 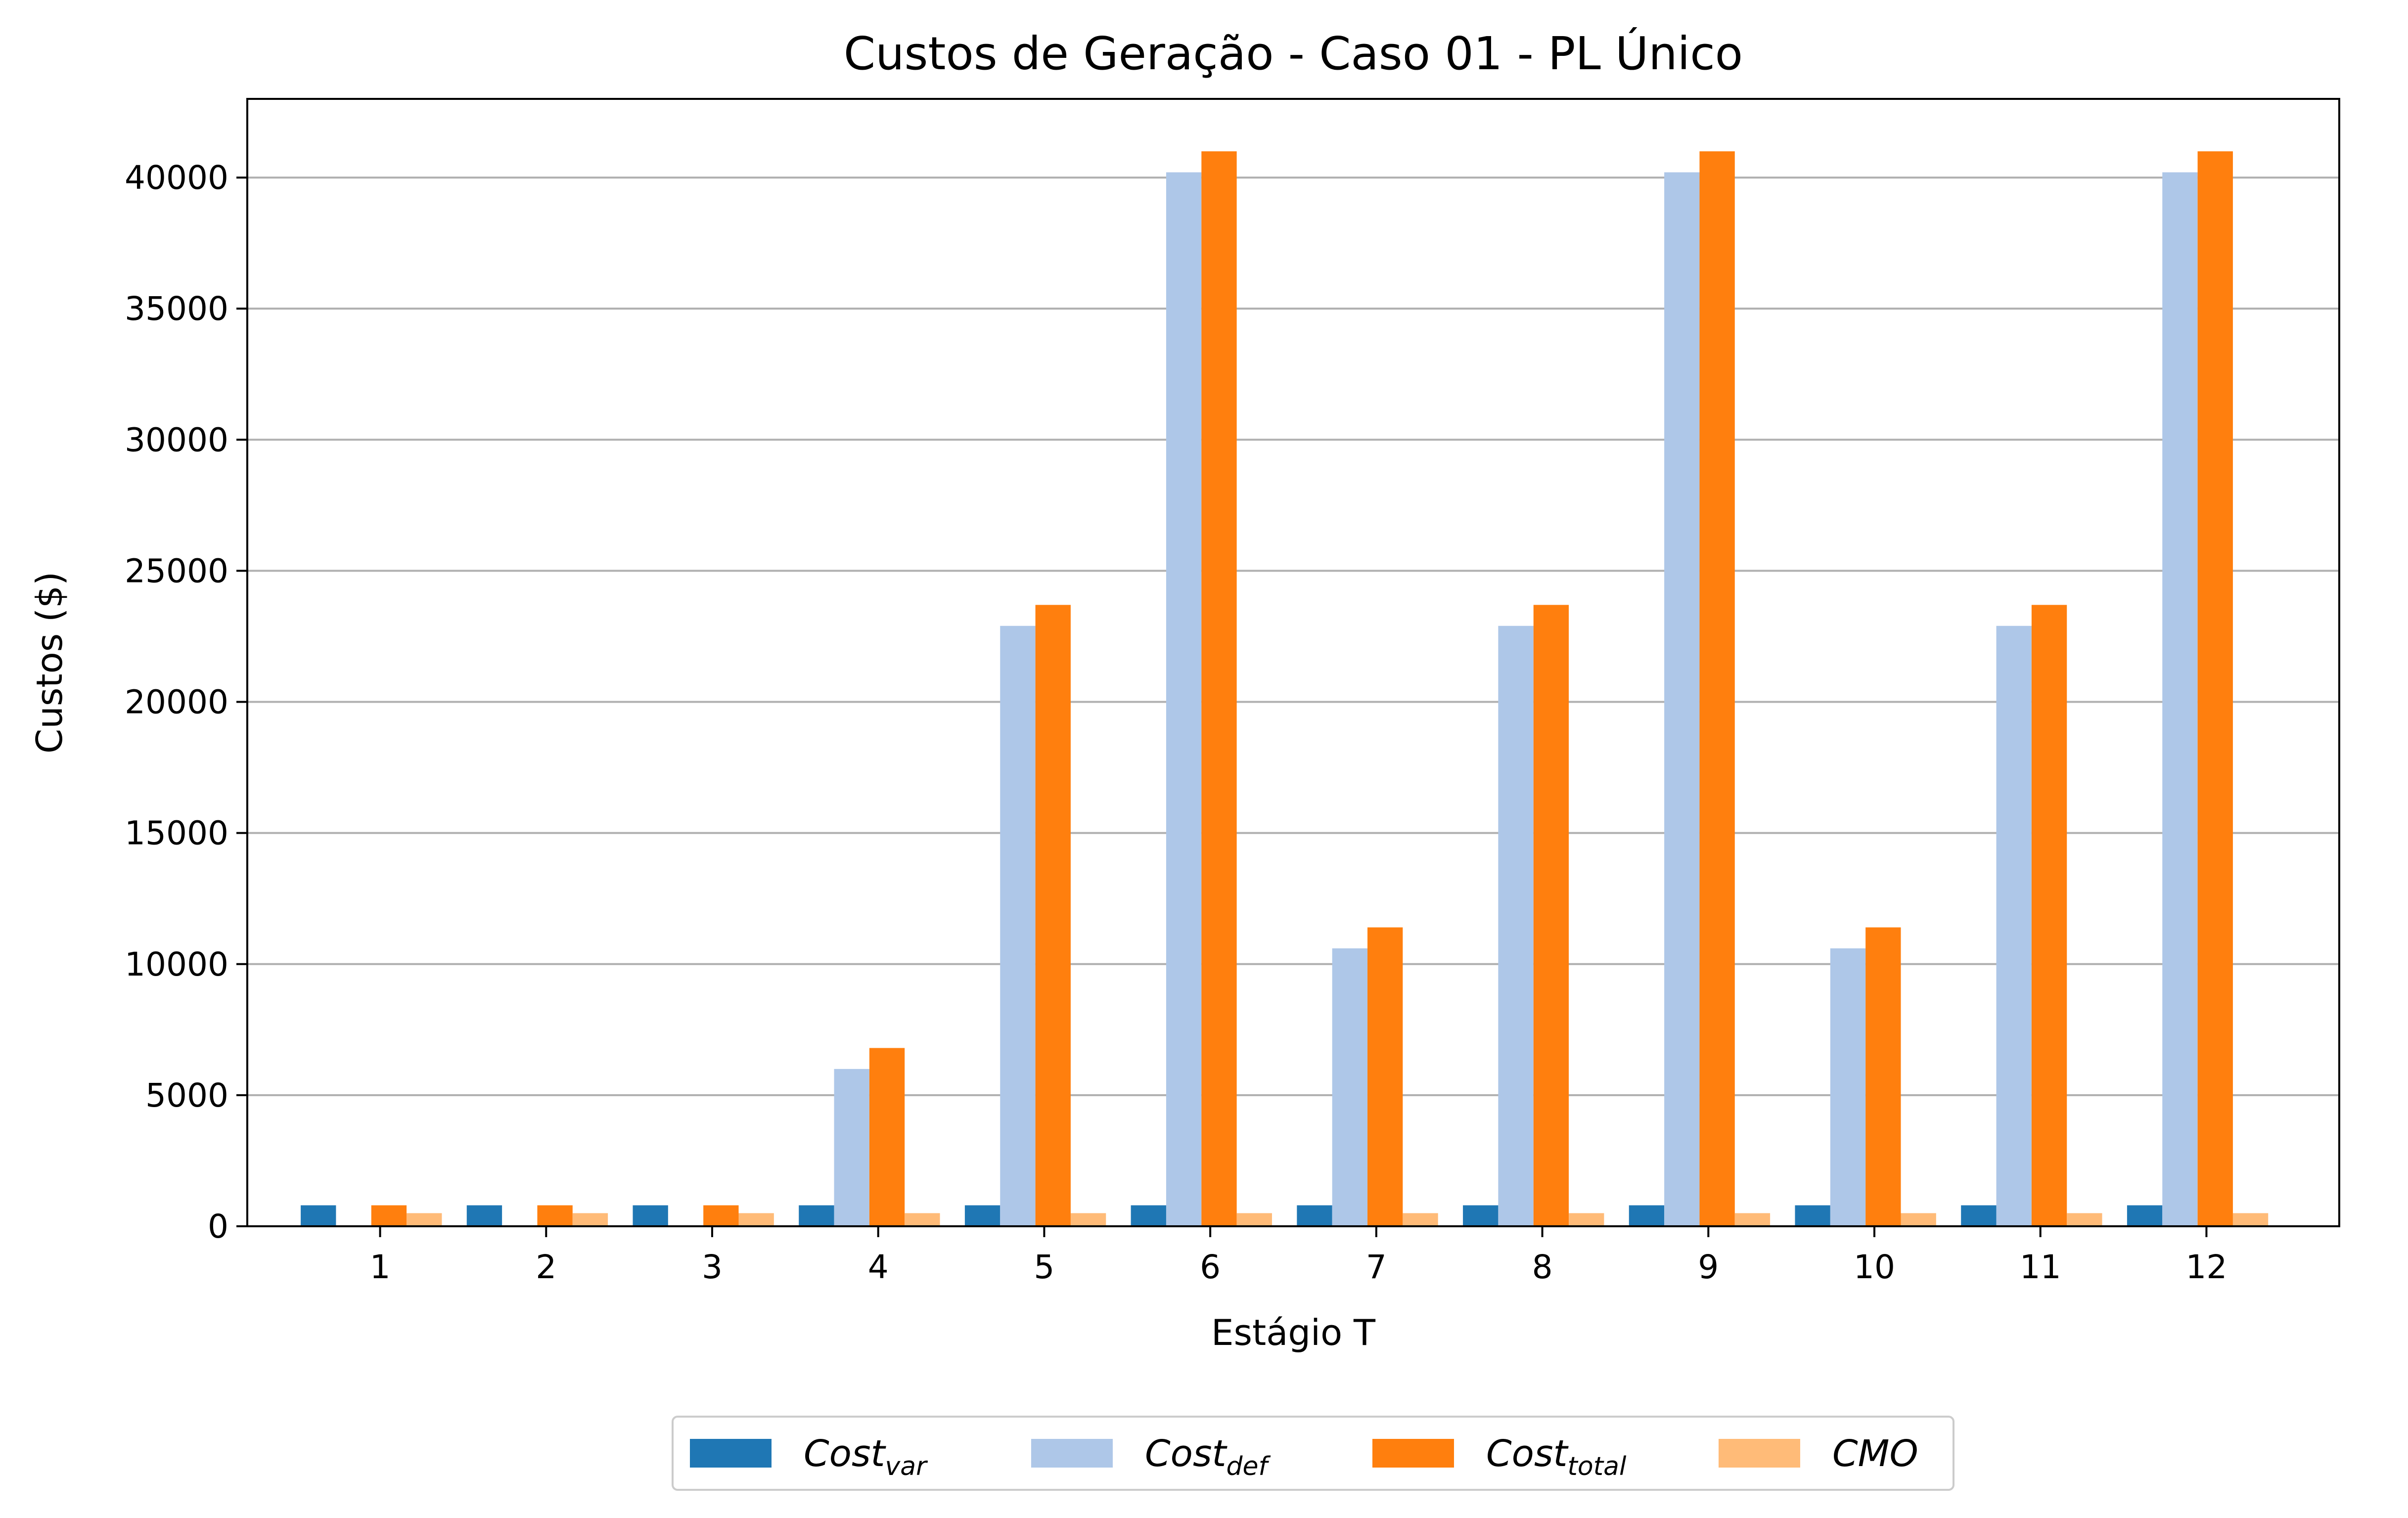 What do you see at coordinates (176, 178) in the screenshot?
I see `y-tick-label: 40000` at bounding box center [176, 178].